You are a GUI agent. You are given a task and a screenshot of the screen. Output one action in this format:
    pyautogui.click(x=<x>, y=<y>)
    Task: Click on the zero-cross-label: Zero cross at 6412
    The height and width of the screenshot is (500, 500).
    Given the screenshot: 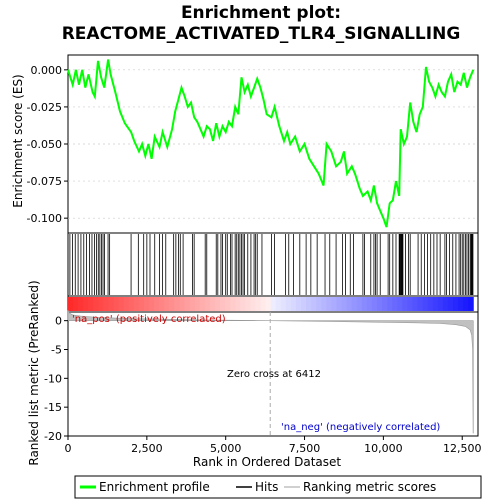 What is the action you would take?
    pyautogui.click(x=274, y=374)
    